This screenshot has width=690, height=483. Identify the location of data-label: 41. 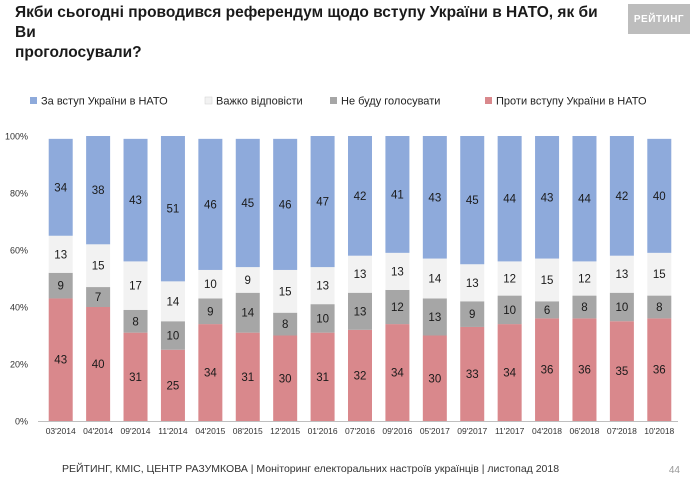
(397, 195).